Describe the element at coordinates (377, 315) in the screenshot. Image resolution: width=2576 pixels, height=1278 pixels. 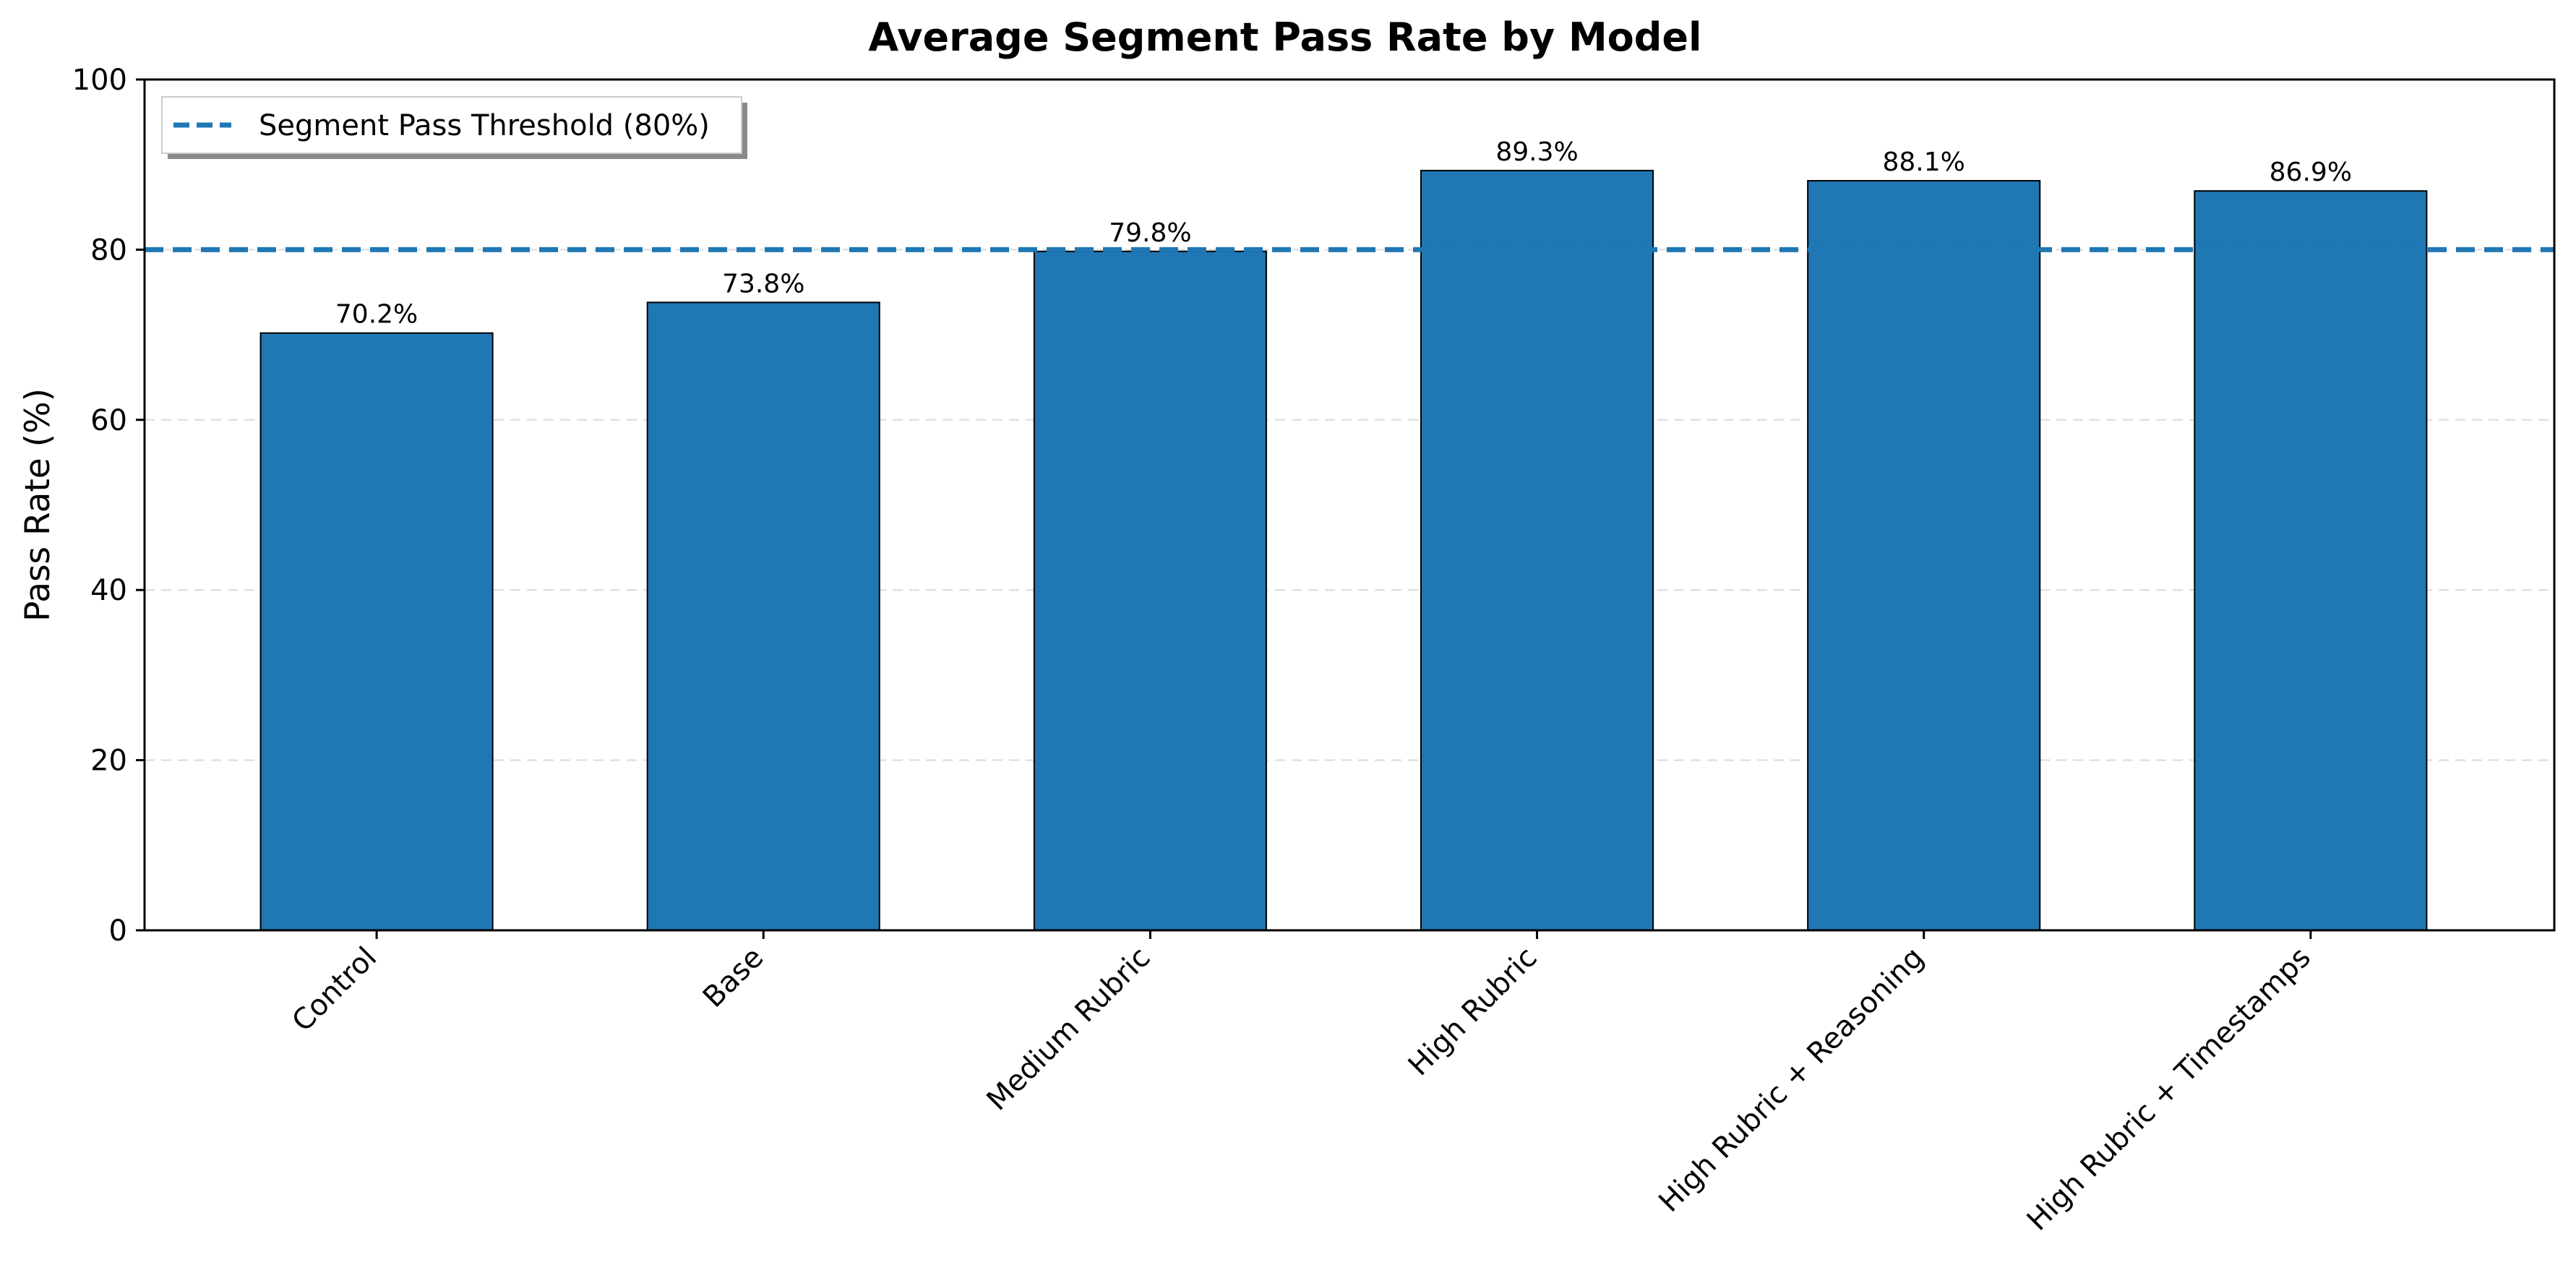
I see `bar-value-label: 70.2%` at that location.